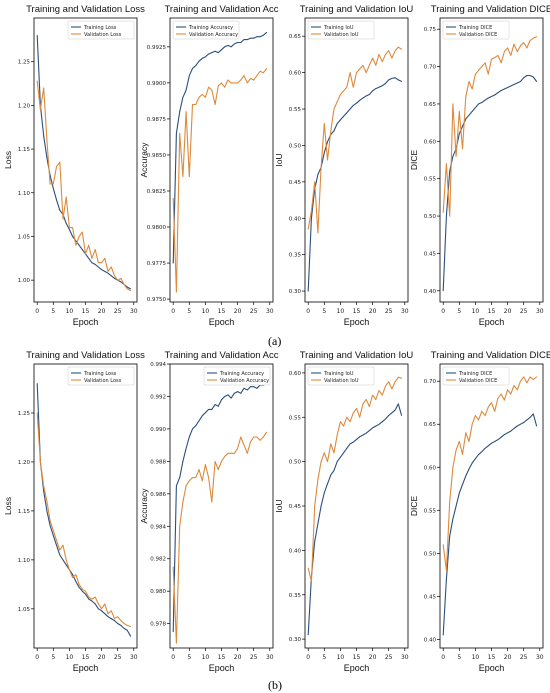 This screenshot has height=693, width=550. I want to click on x-tick-label: 30, so click(134, 311).